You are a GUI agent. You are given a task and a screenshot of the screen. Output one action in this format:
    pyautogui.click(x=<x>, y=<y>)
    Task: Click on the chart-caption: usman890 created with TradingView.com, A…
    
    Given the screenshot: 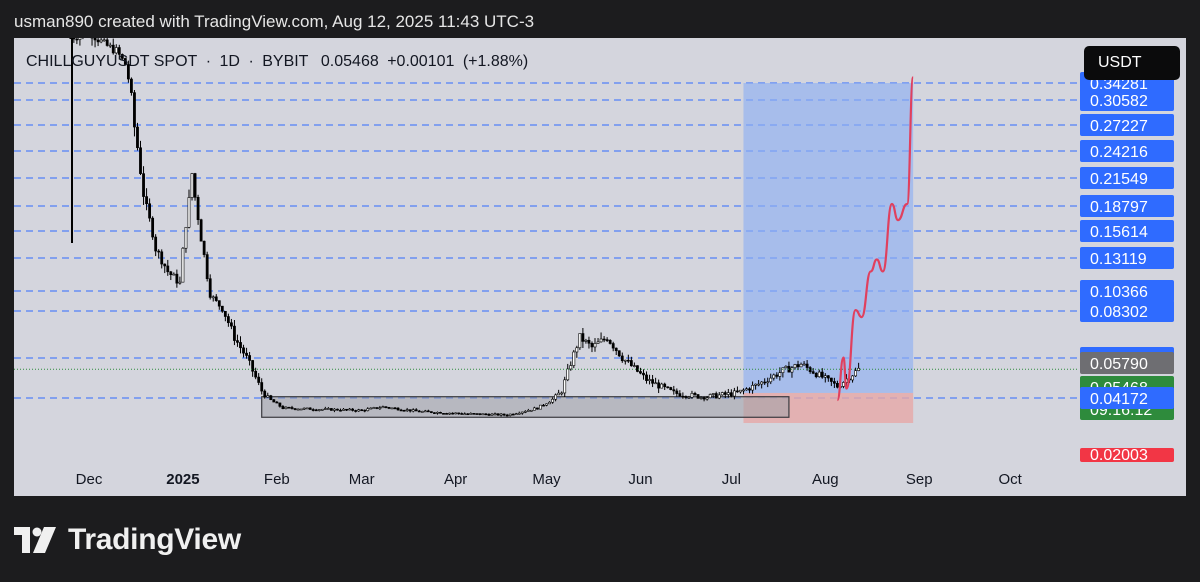 What is the action you would take?
    pyautogui.click(x=274, y=21)
    